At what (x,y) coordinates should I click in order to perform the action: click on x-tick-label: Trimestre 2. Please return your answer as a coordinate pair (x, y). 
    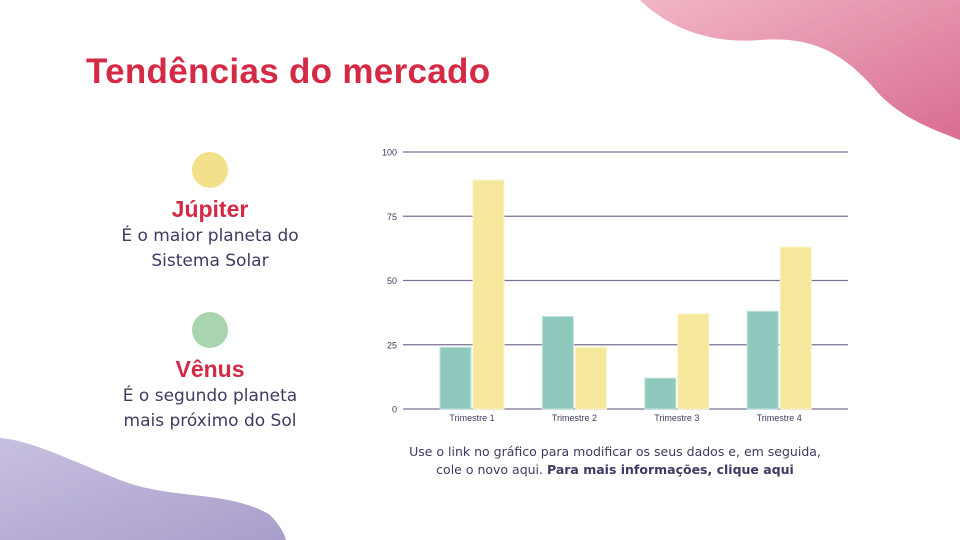
    Looking at the image, I should click on (574, 418).